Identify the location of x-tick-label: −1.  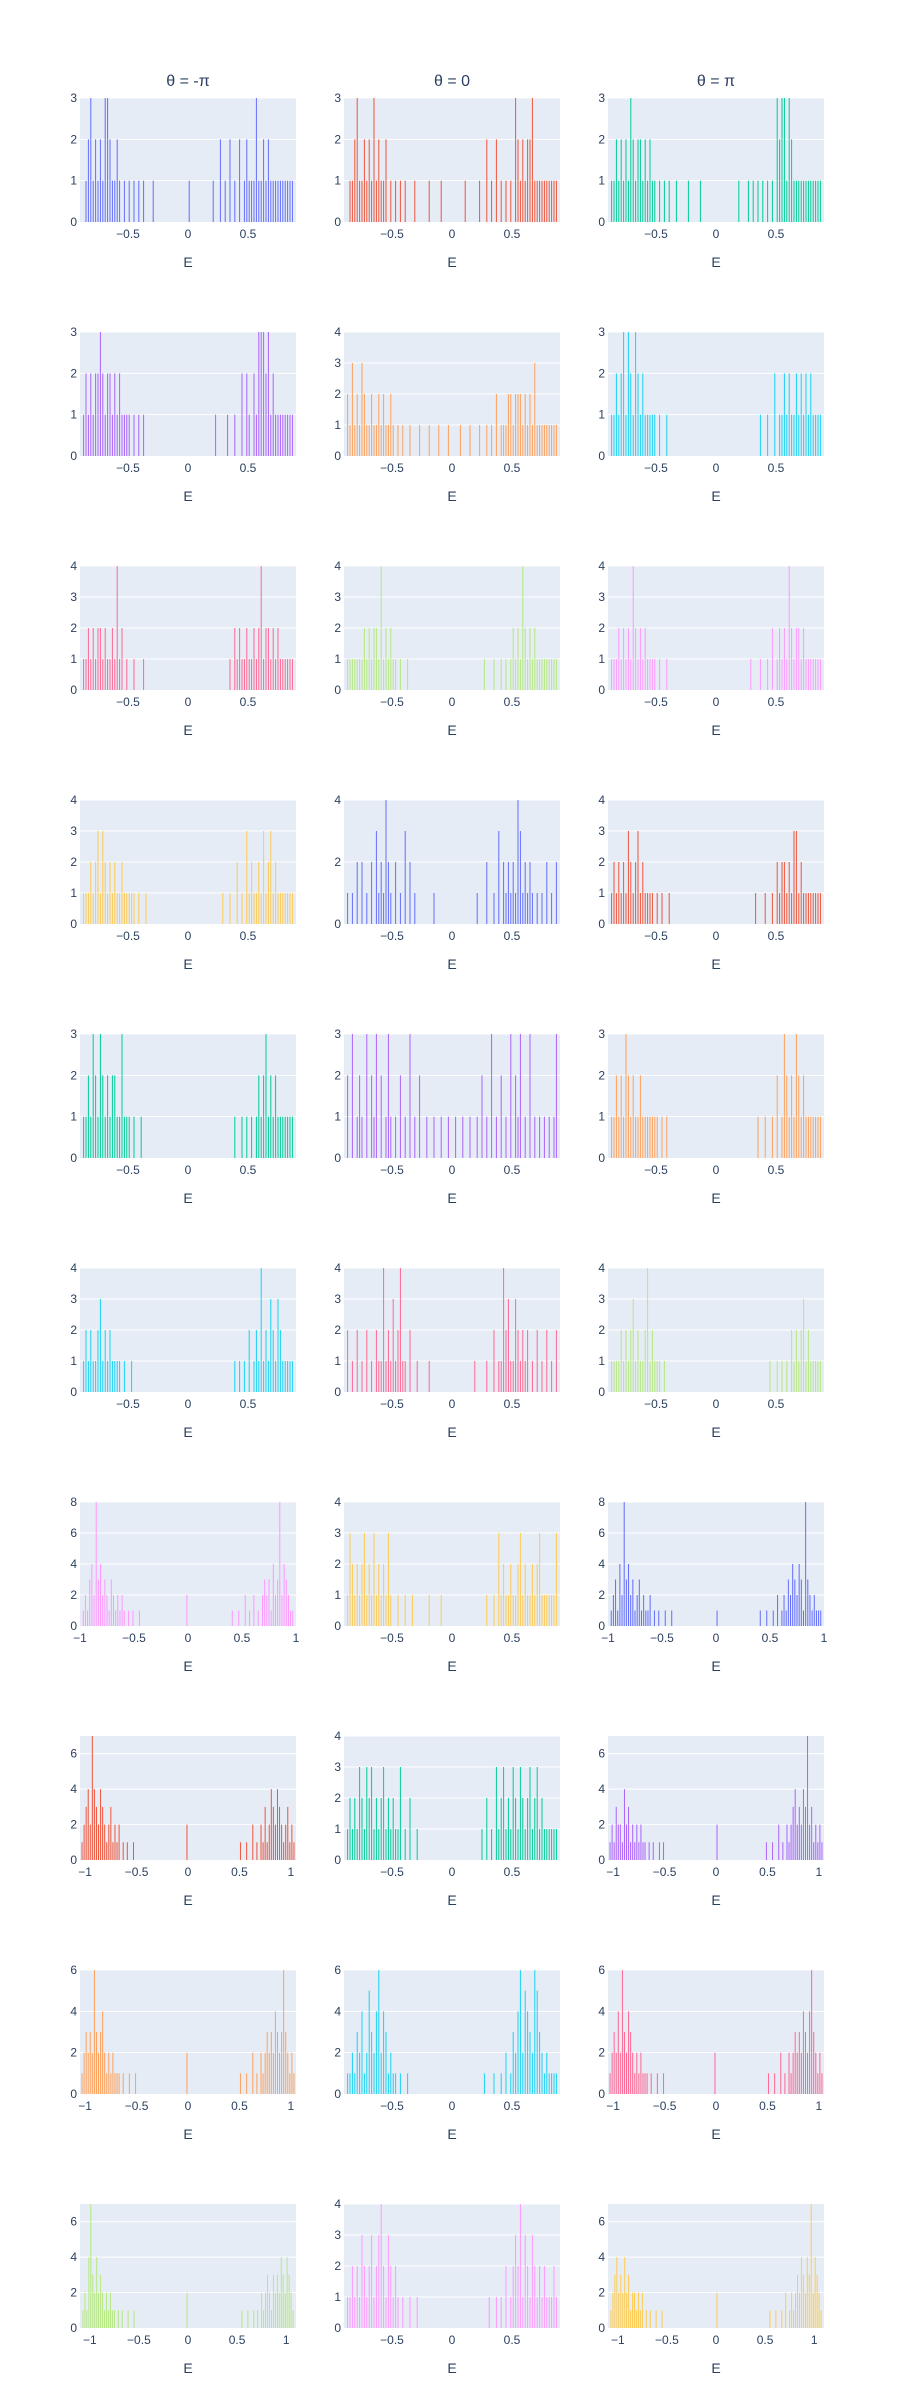
(85, 2106).